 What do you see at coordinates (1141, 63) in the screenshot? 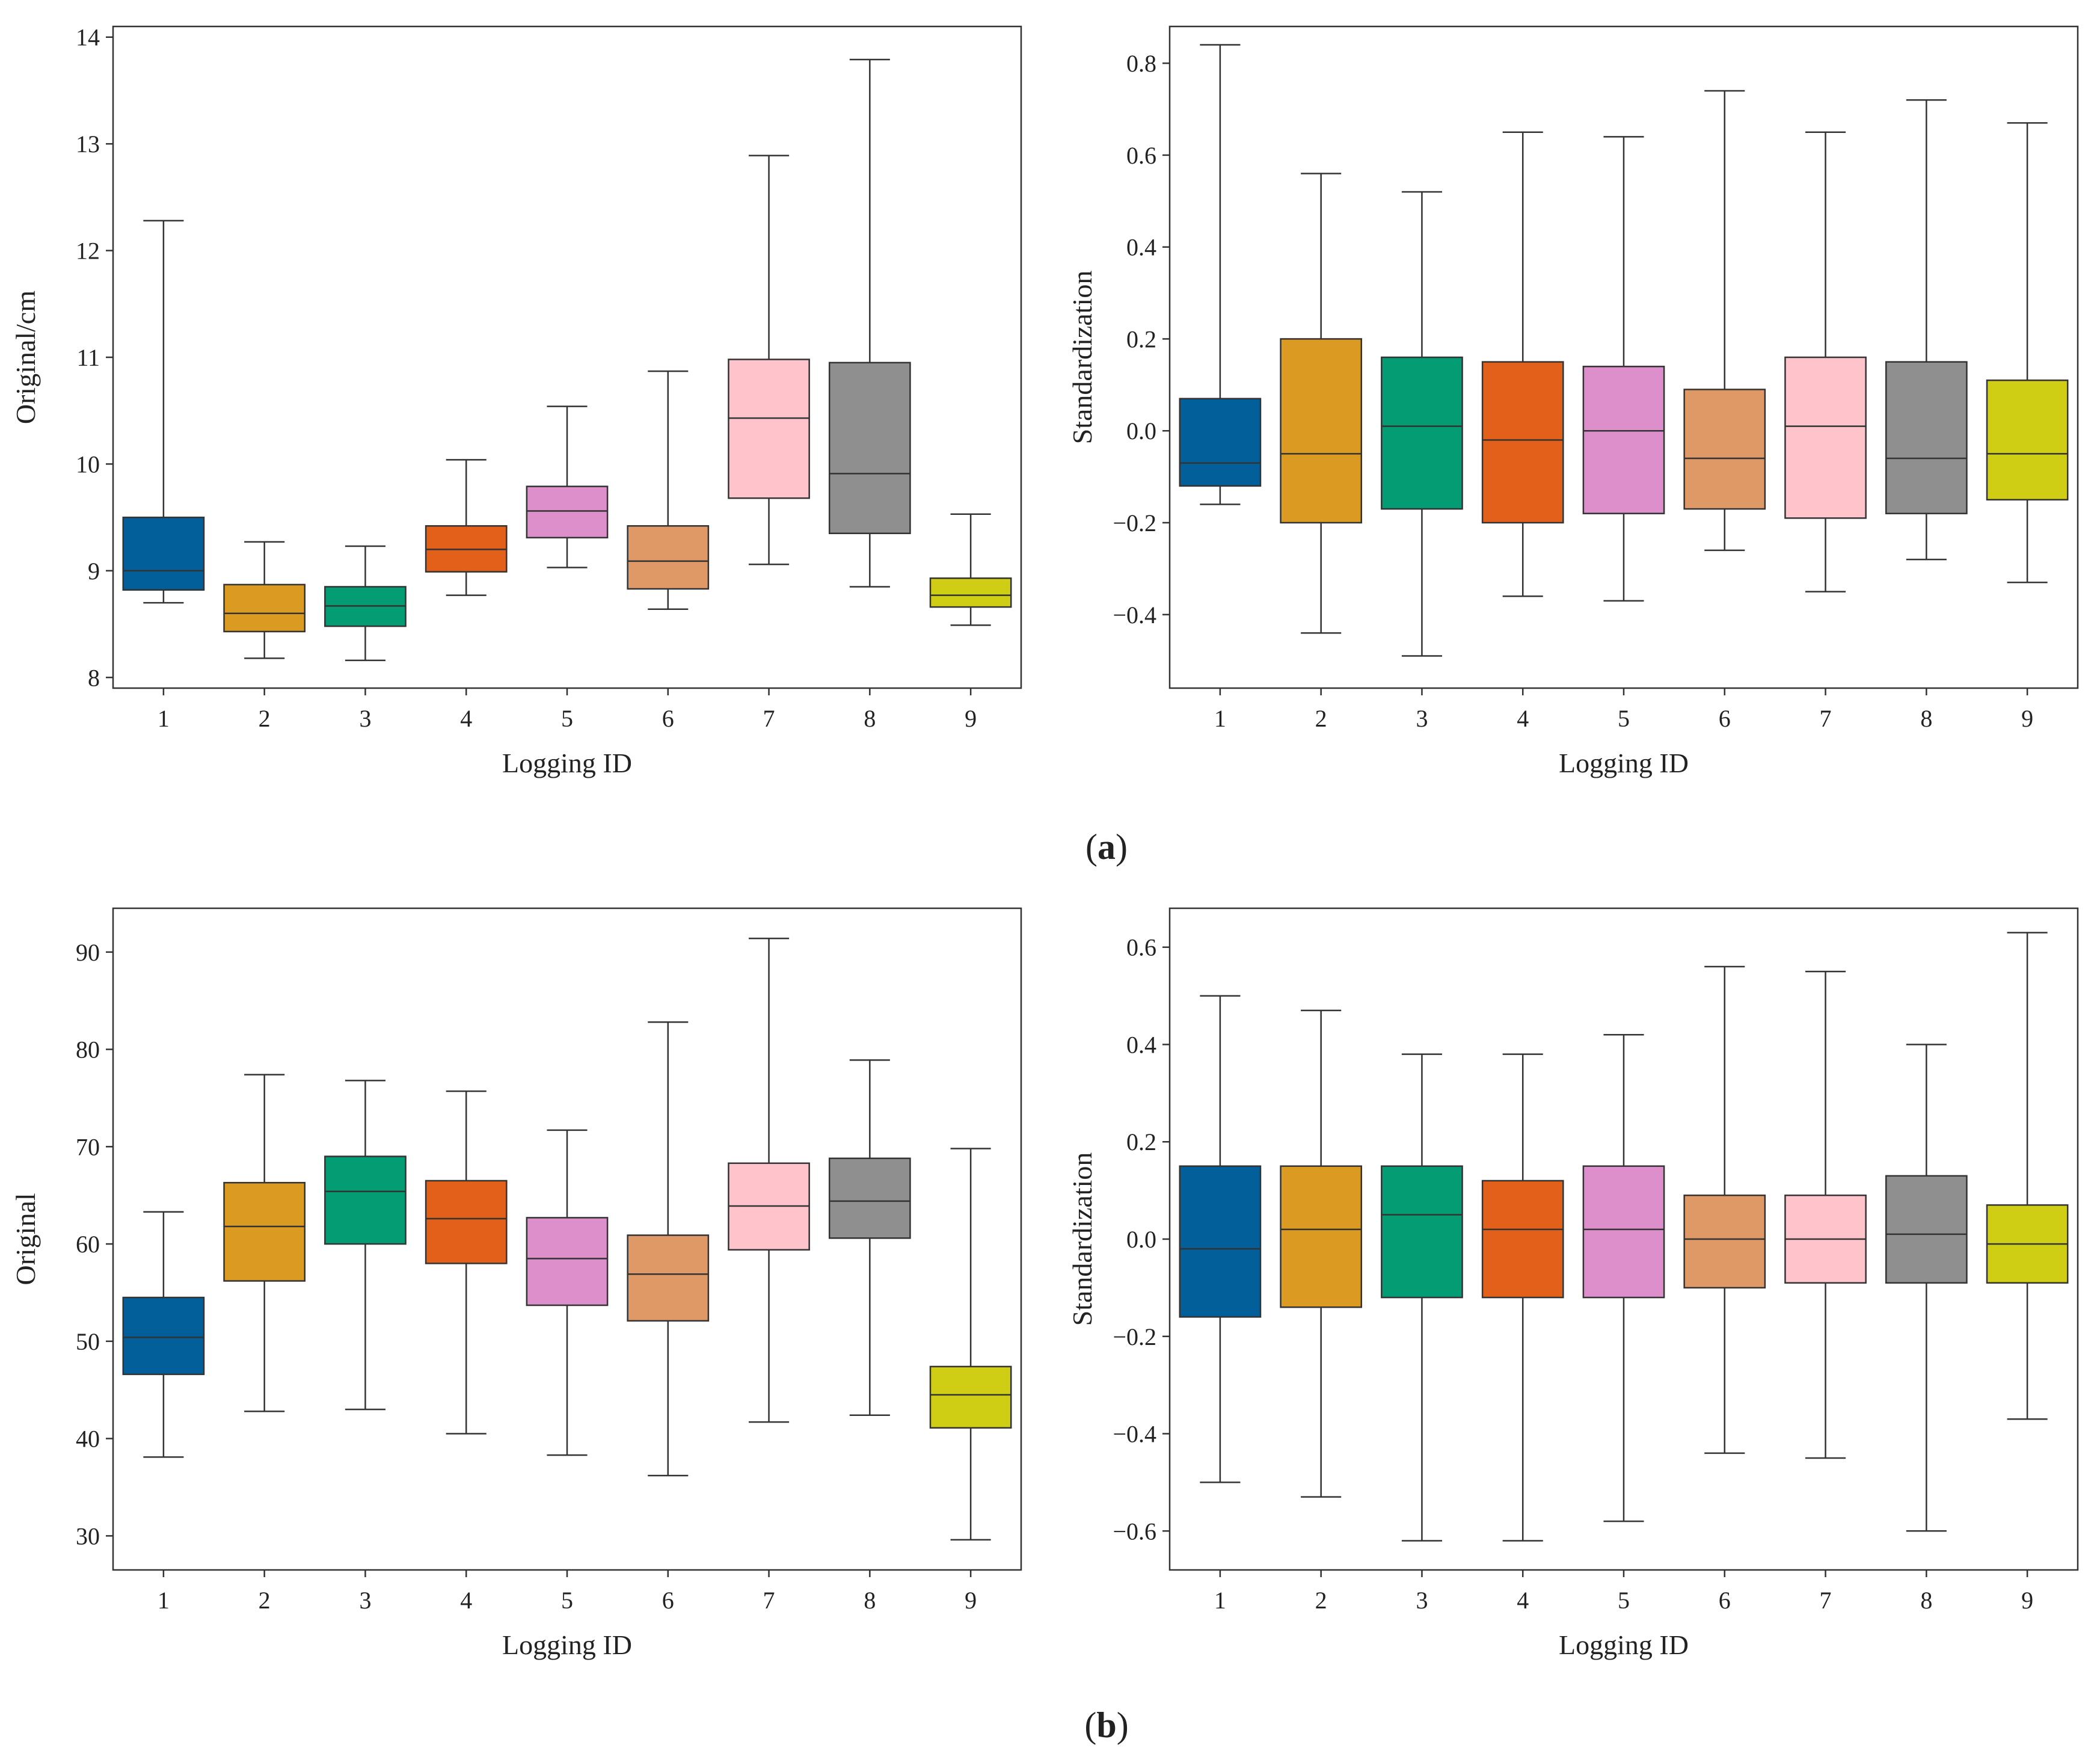
I see `y-tick-label: 0.8` at bounding box center [1141, 63].